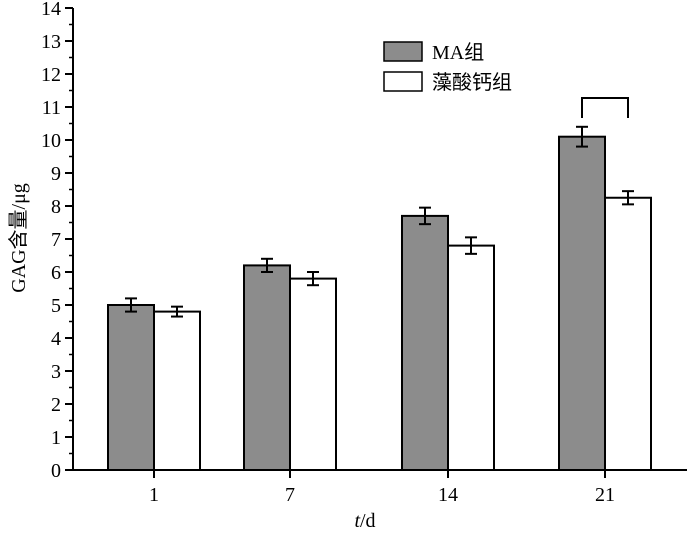 This screenshot has height=536, width=700. Describe the element at coordinates (51, 141) in the screenshot. I see `y-tick-label: 10` at that location.